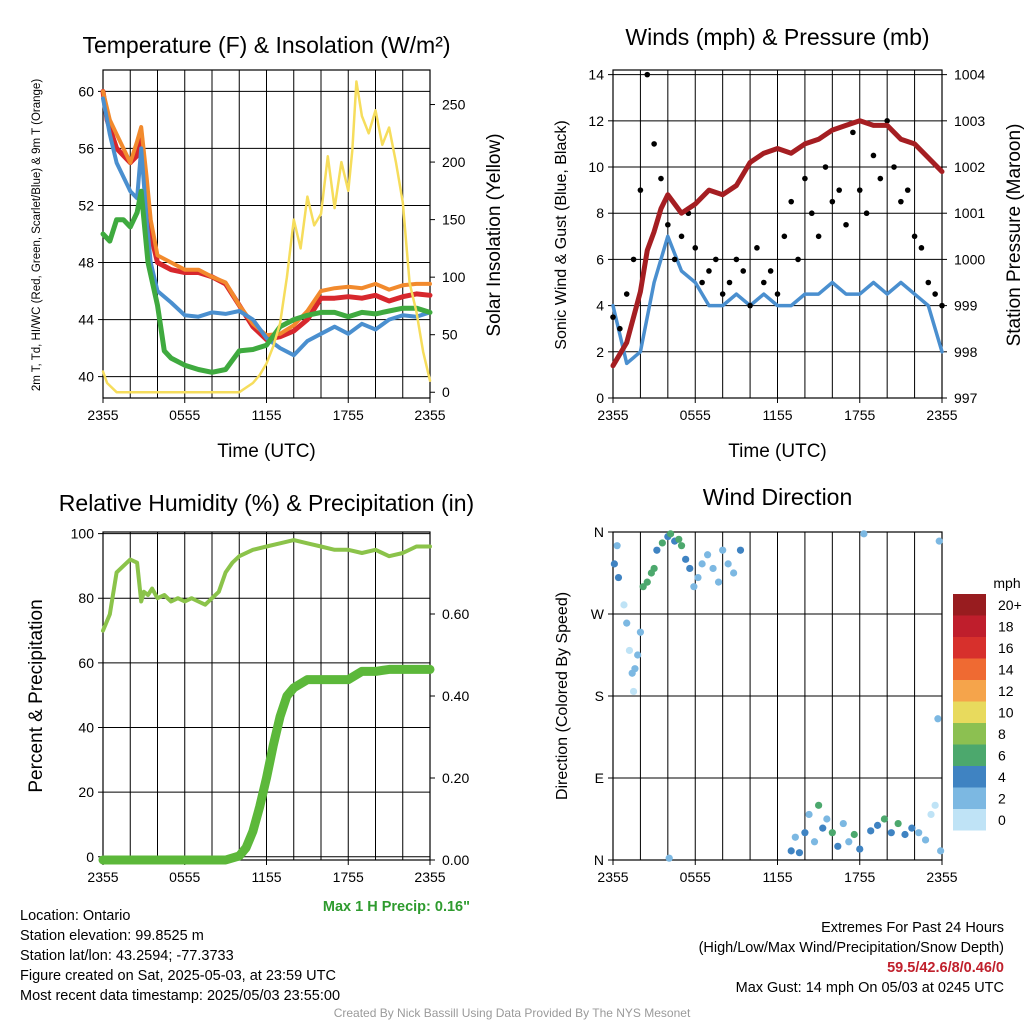 Image resolution: width=1024 pixels, height=1024 pixels. I want to click on y-tick-label: 44, so click(86, 320).